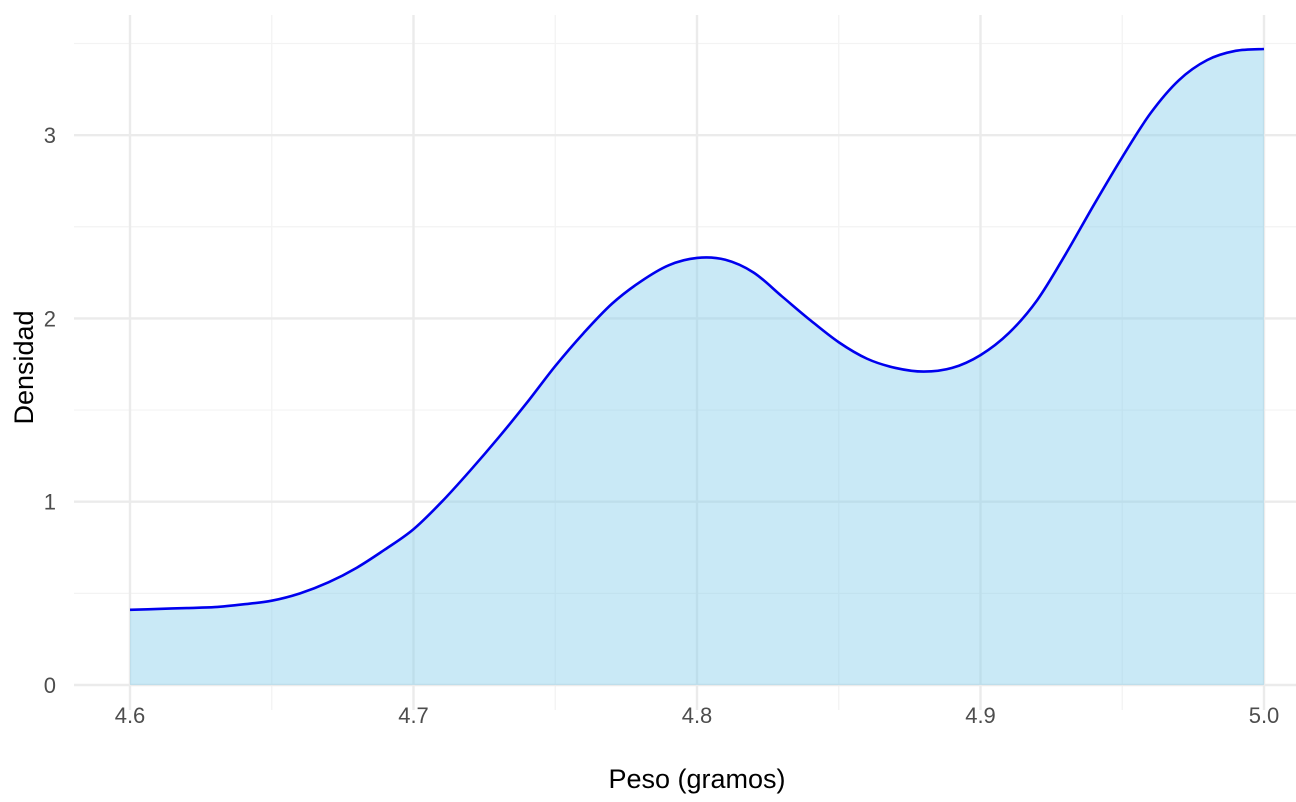  What do you see at coordinates (980, 715) in the screenshot?
I see `x-tick-label: 4.9` at bounding box center [980, 715].